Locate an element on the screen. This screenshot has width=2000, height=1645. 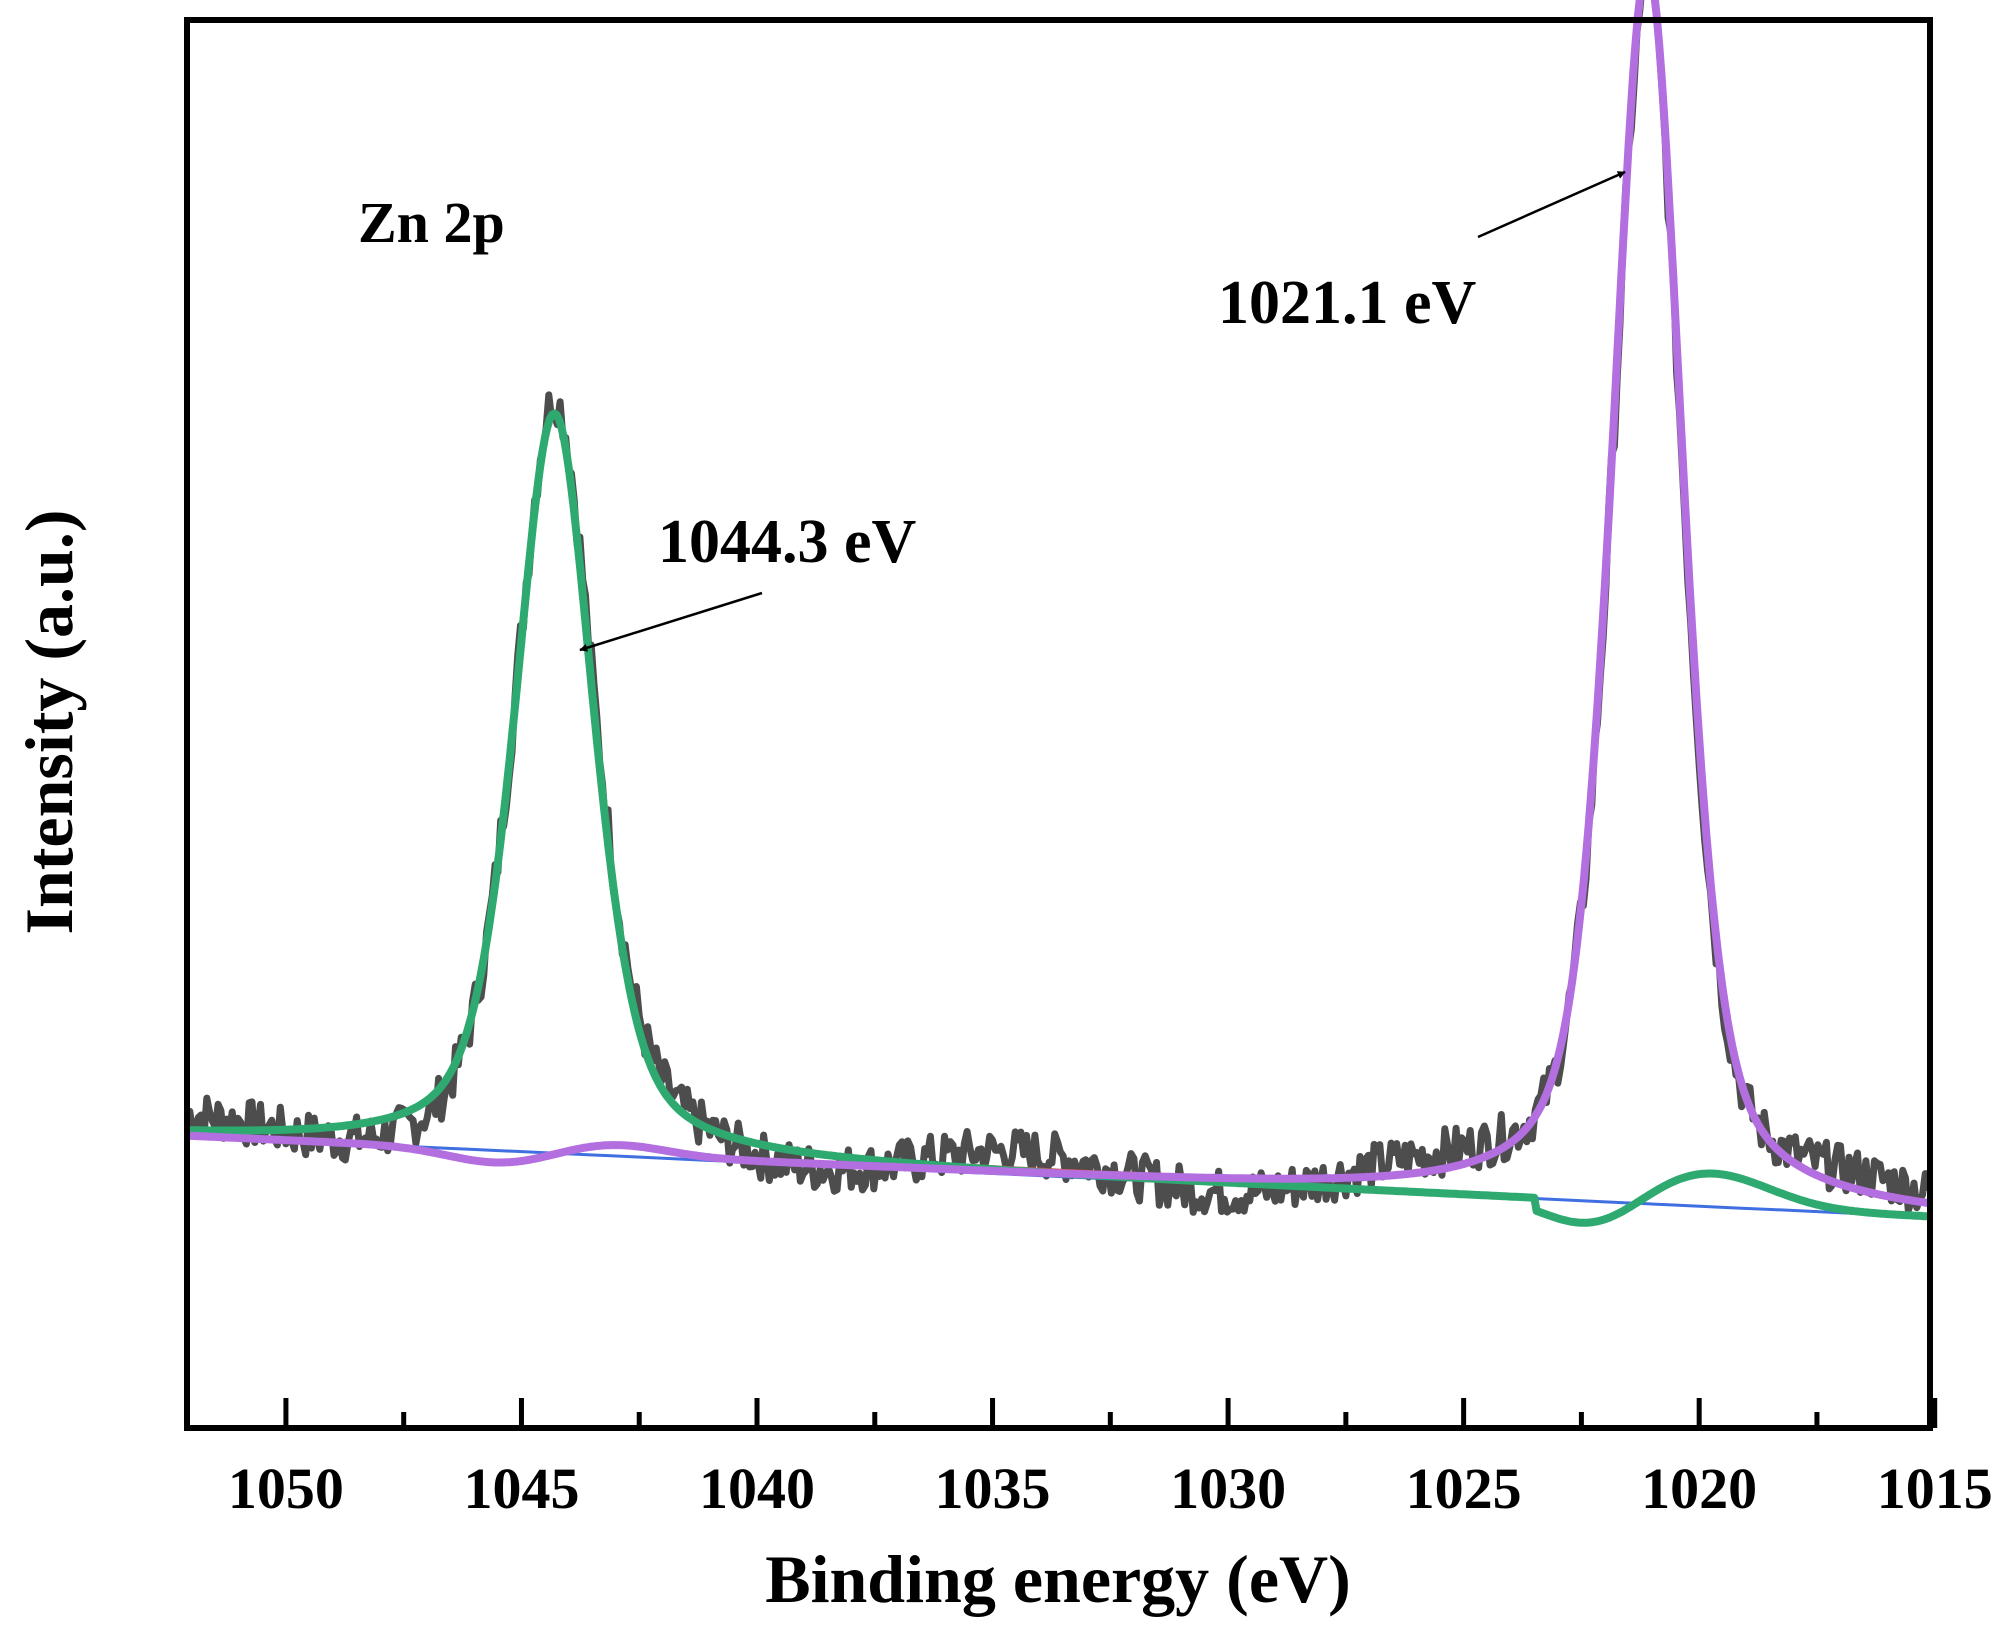
peak-label-1021: 1021.1 eV is located at coordinates (1347, 303).